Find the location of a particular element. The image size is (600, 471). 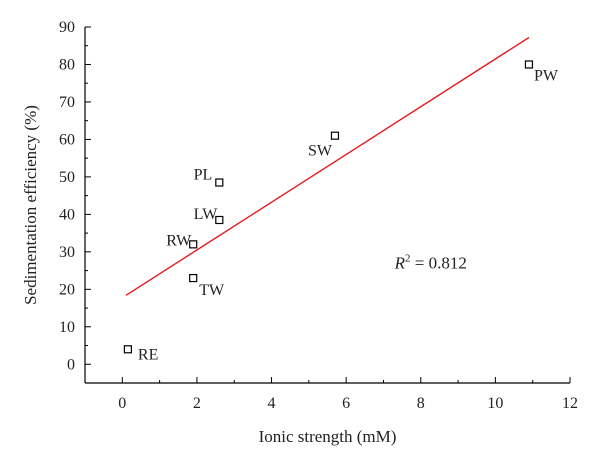

y-tick-label: 30 is located at coordinates (67, 252).